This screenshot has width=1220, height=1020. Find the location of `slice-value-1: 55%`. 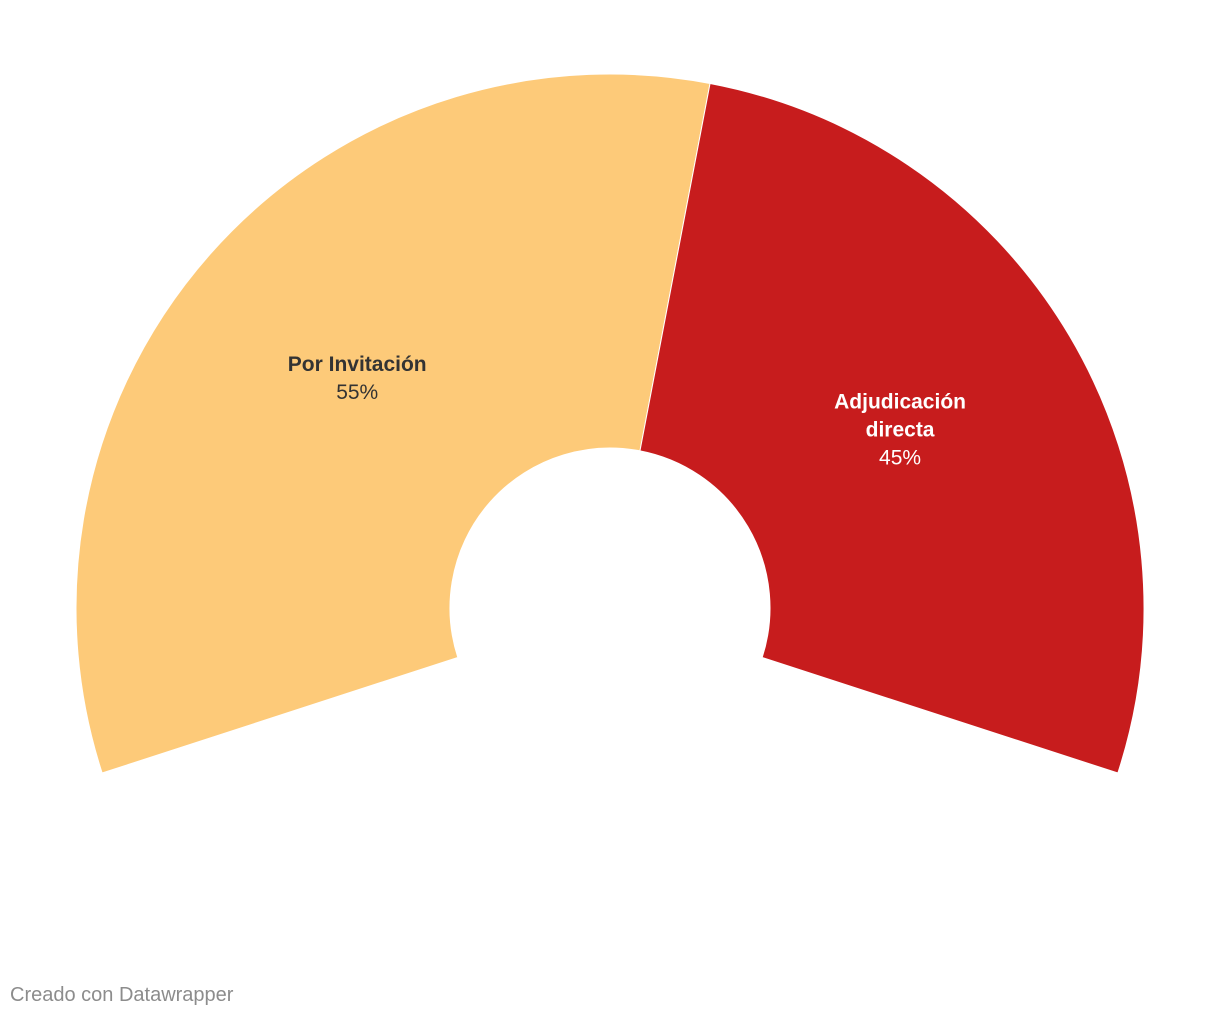

slice-value-1: 55% is located at coordinates (357, 392).